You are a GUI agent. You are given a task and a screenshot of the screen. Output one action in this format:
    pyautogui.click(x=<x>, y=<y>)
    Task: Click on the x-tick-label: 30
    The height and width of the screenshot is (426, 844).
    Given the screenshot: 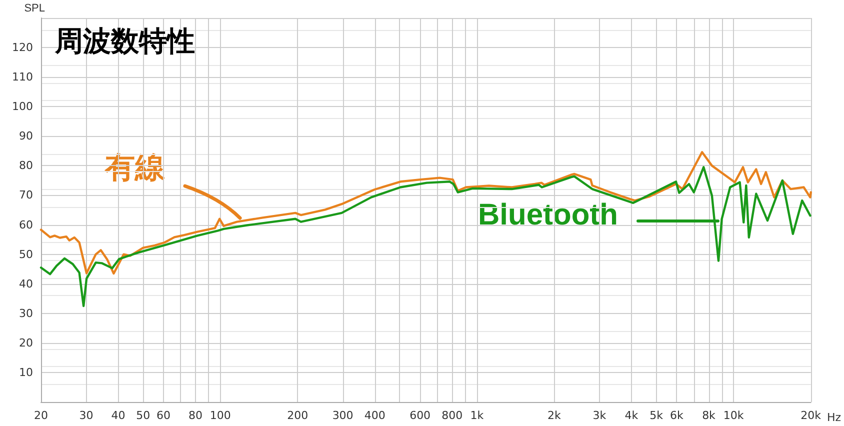 What is the action you would take?
    pyautogui.click(x=86, y=415)
    